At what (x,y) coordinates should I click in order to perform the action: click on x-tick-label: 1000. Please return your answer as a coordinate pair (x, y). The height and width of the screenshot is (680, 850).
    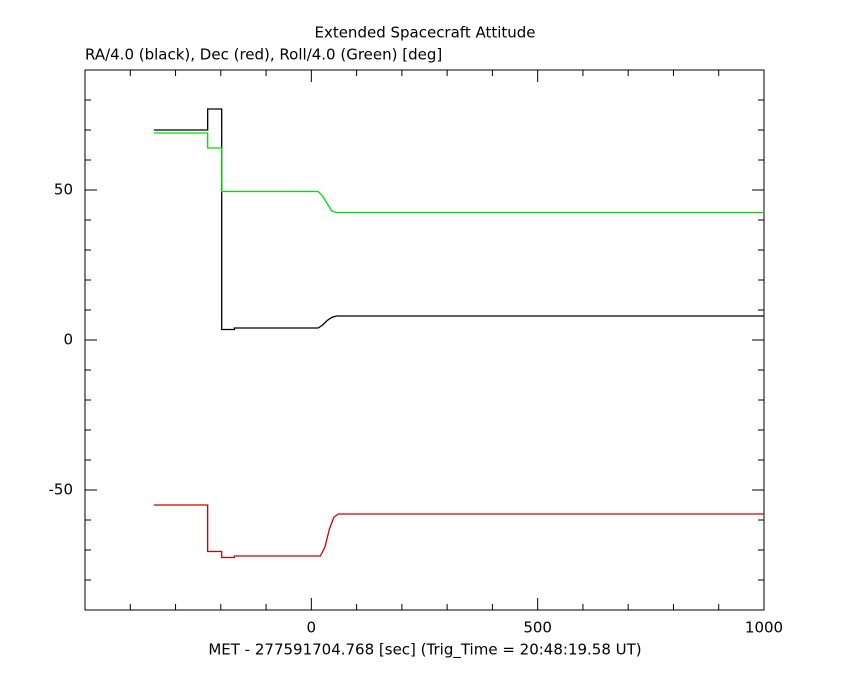
    Looking at the image, I should click on (764, 628).